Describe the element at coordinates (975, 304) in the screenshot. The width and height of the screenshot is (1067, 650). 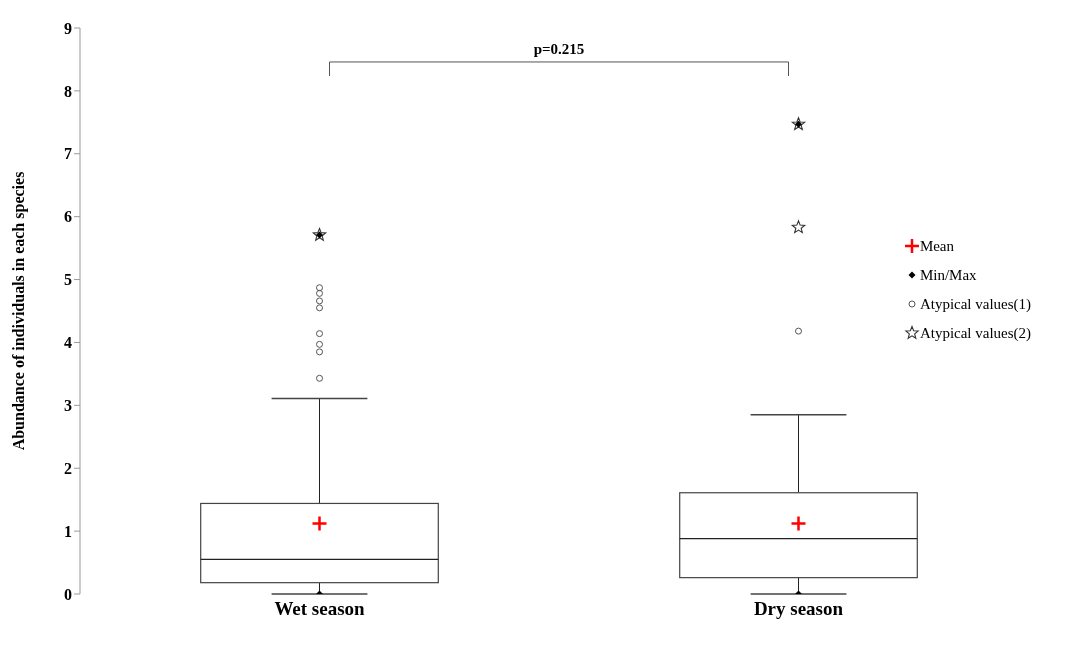
I see `legend-label: Atypical values(1)` at that location.